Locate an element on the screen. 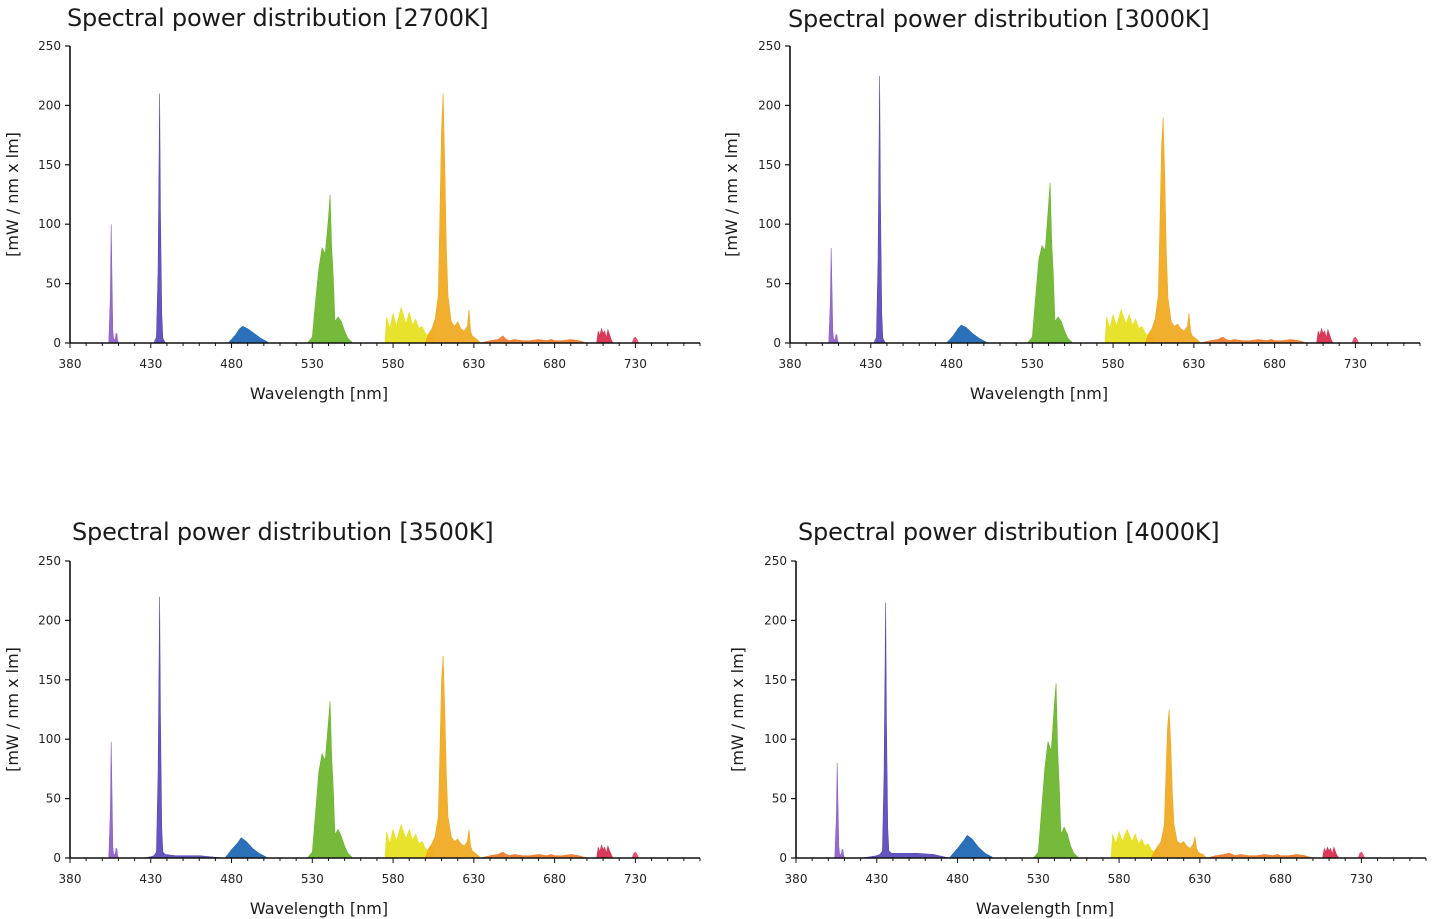 The width and height of the screenshot is (1434, 919). chart-title: Spectral power distribution [4000K] is located at coordinates (1009, 532).